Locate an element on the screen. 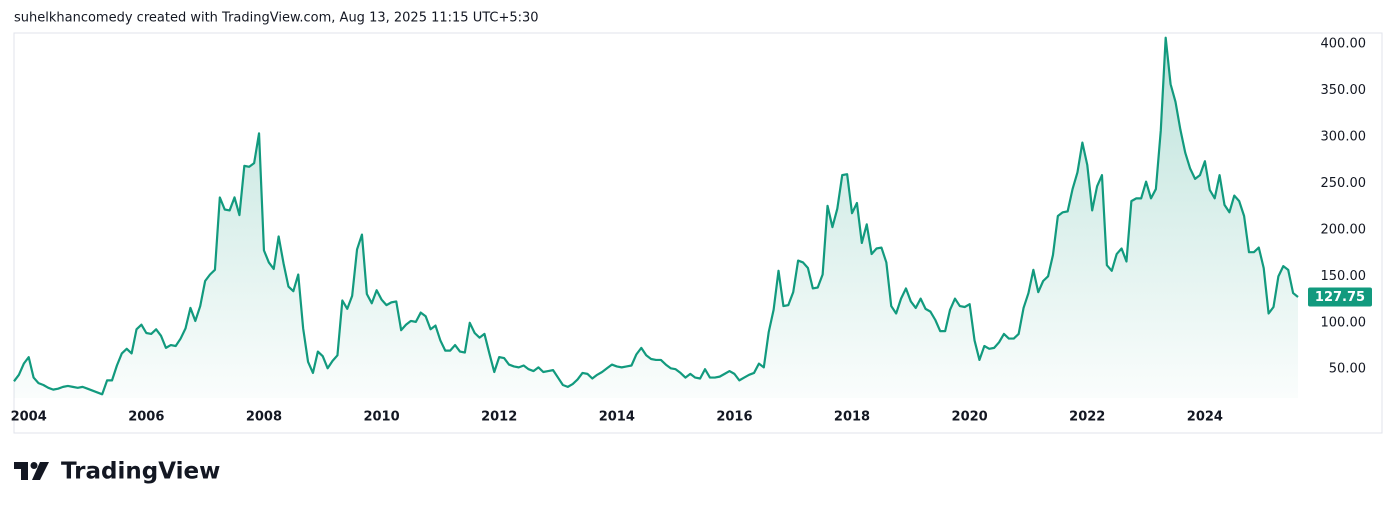 The height and width of the screenshot is (513, 1394). logo is located at coordinates (31, 471).